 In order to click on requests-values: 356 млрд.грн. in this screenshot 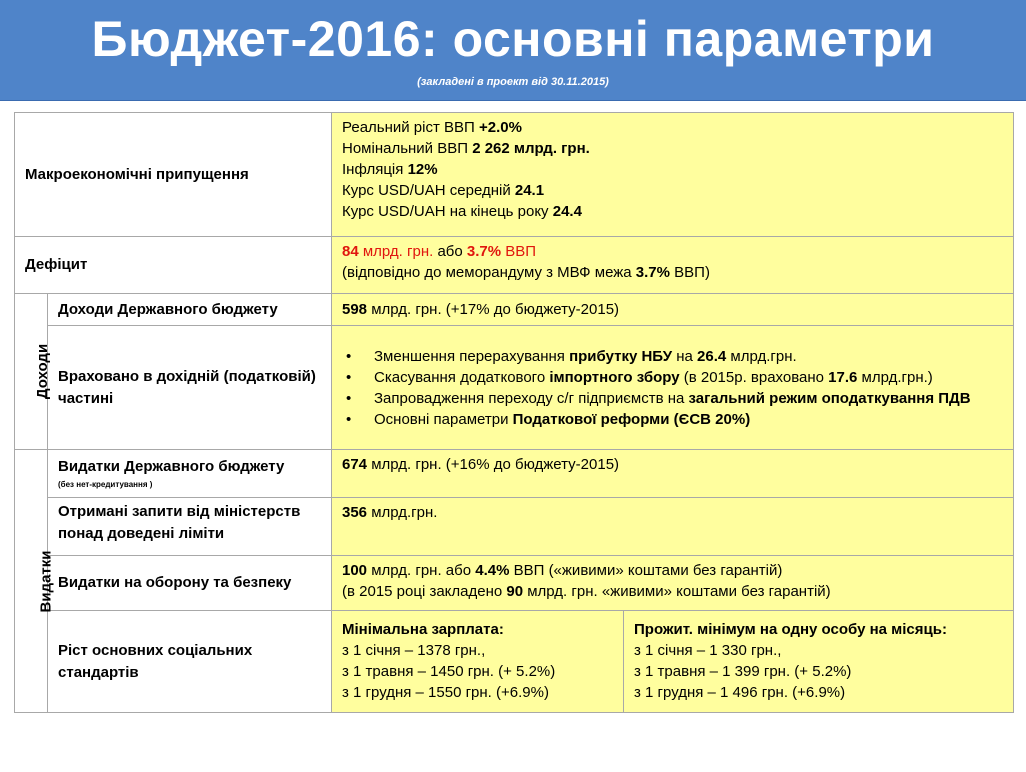, I will do `click(672, 526)`.